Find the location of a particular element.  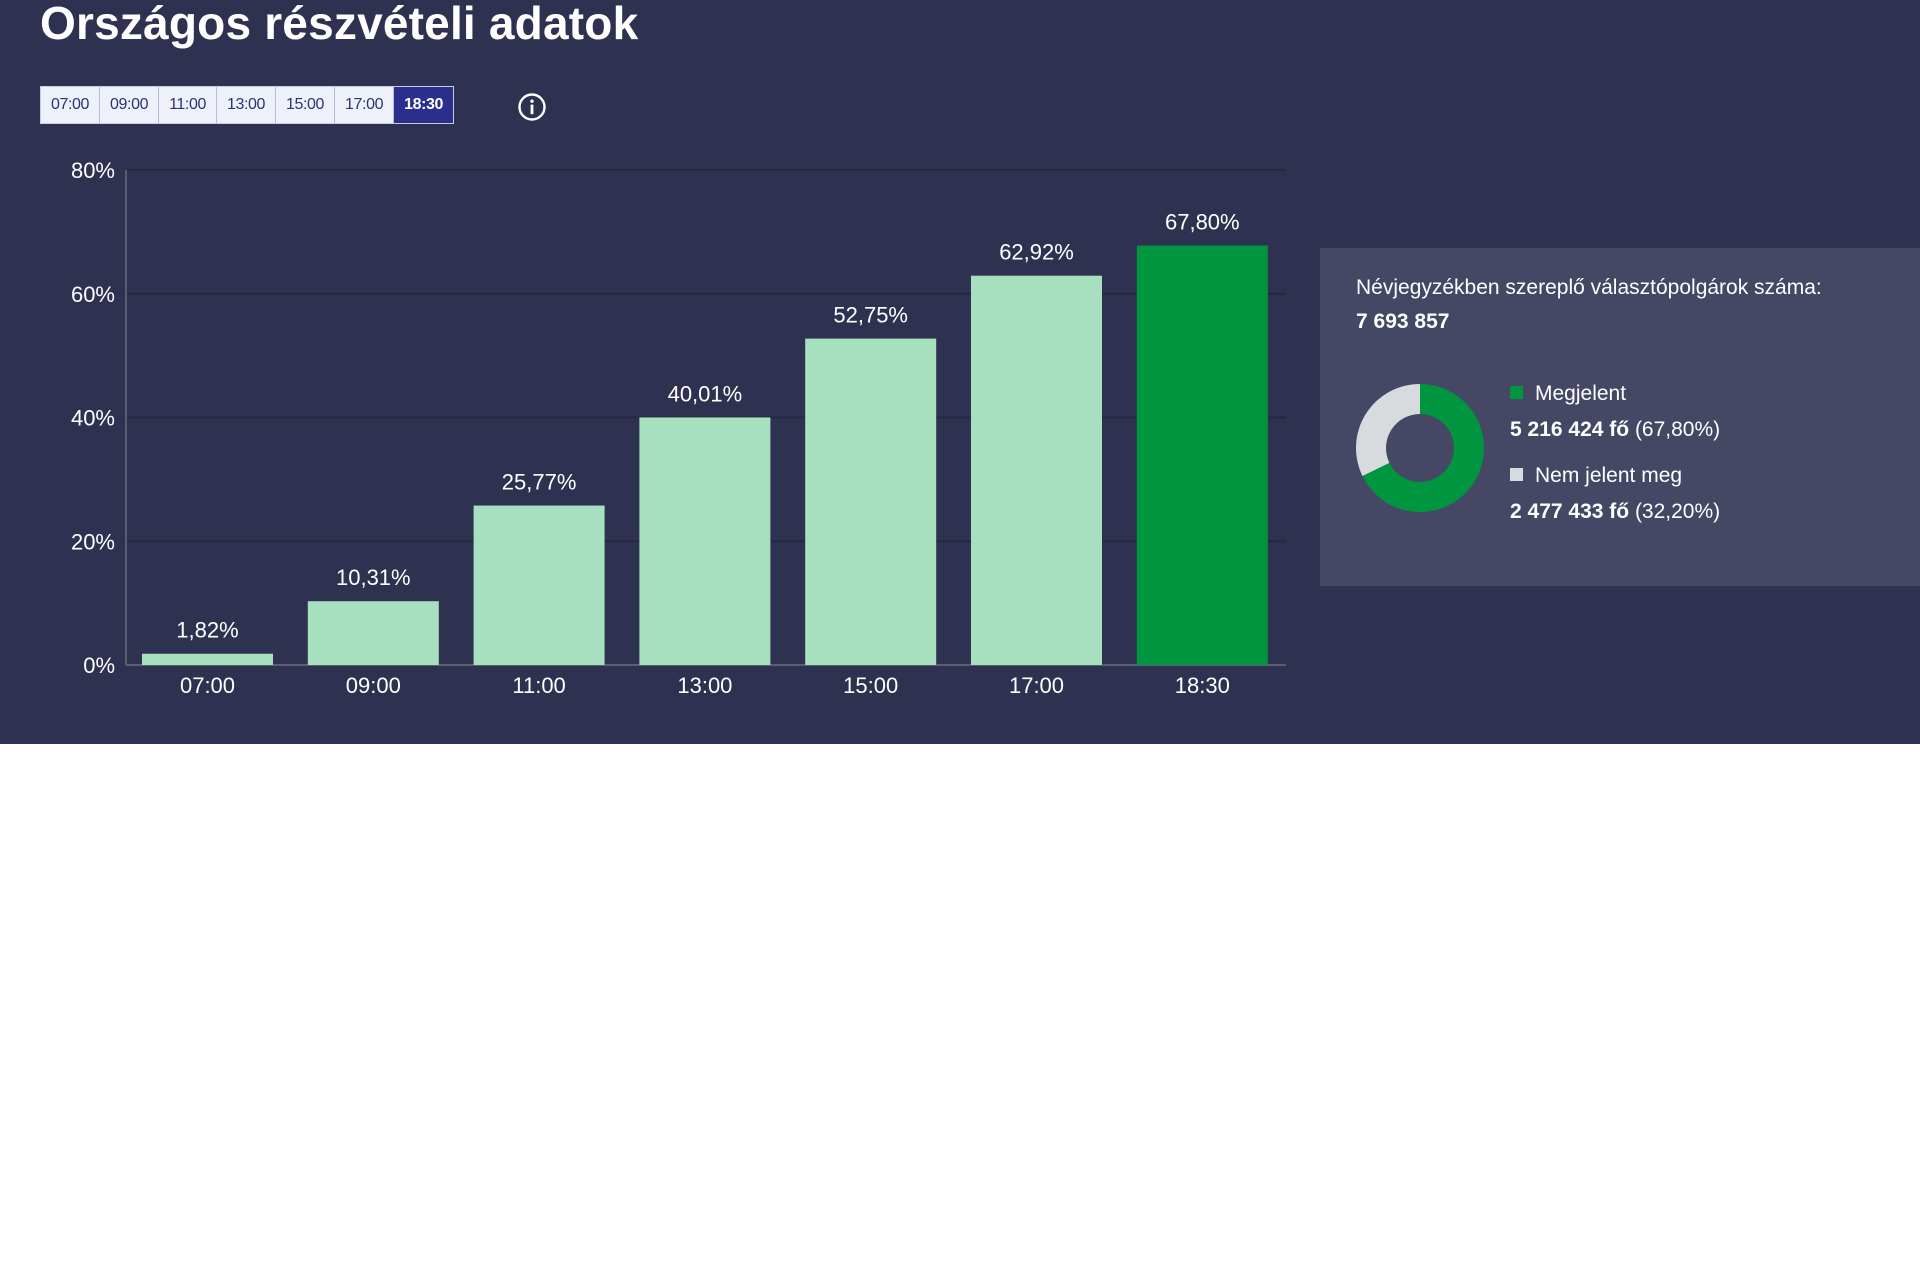

data-label: 52,75% is located at coordinates (870, 315).